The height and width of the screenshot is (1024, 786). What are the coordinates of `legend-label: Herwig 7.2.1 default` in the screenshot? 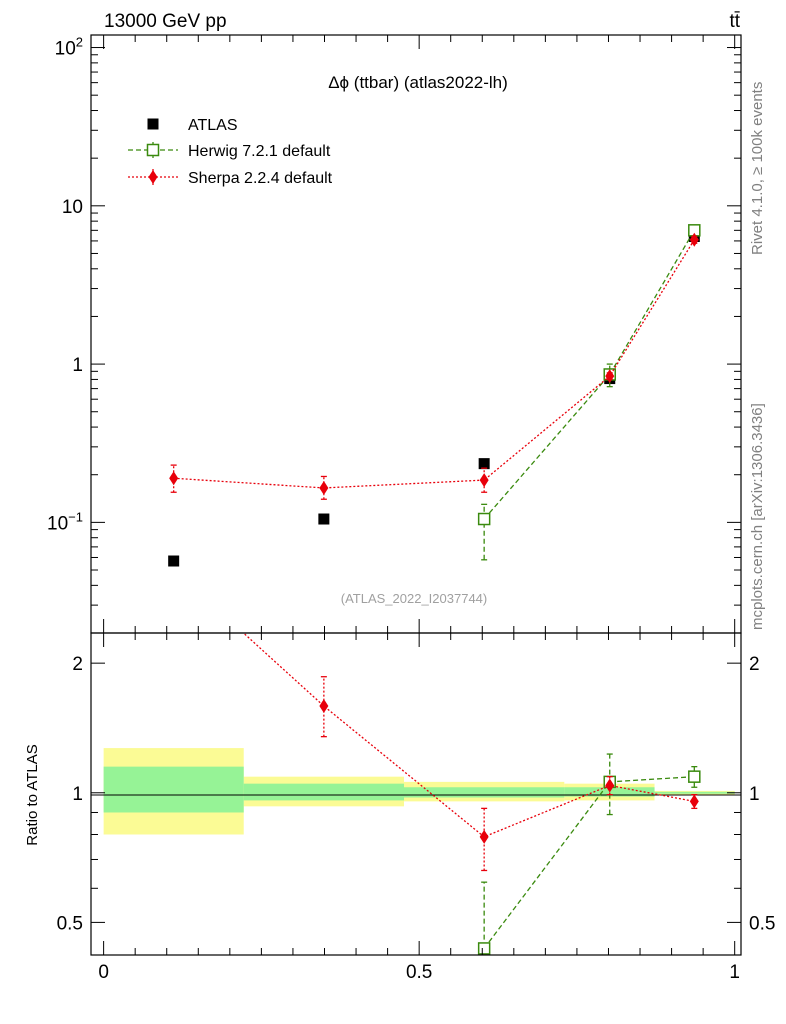 It's located at (259, 151).